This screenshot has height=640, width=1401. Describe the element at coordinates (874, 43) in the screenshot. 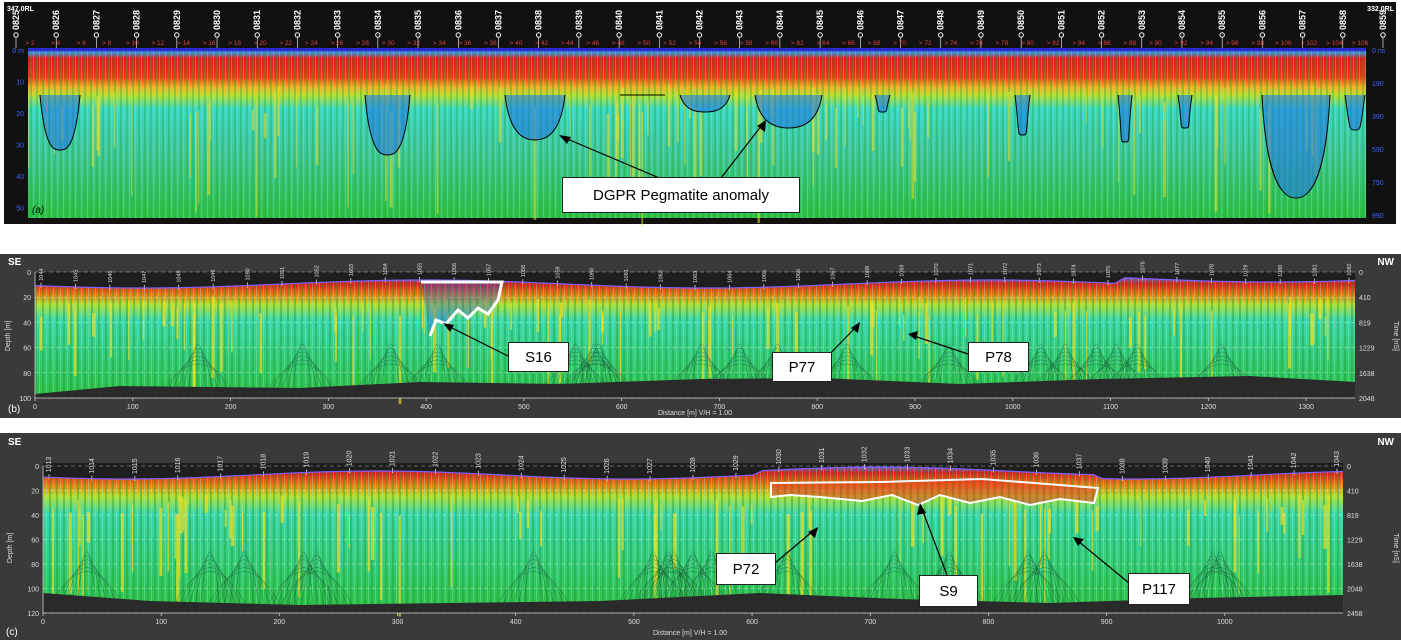

I see `distance-label-a: > 68` at that location.